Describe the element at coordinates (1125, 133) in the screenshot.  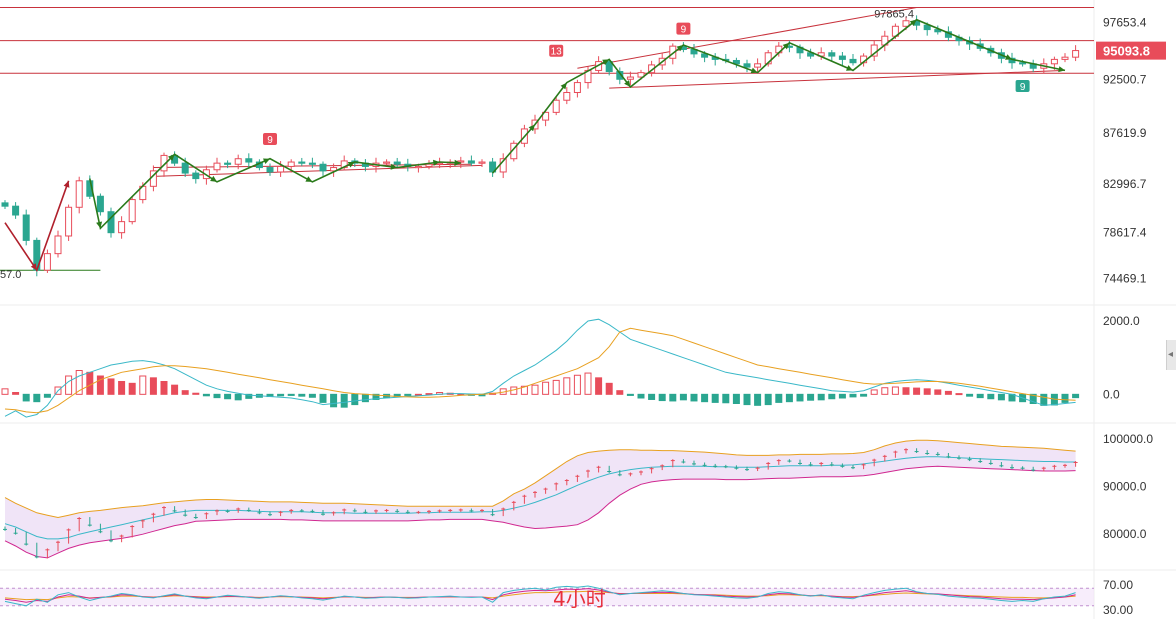
I see `price-axis-tick: 87619.9` at that location.